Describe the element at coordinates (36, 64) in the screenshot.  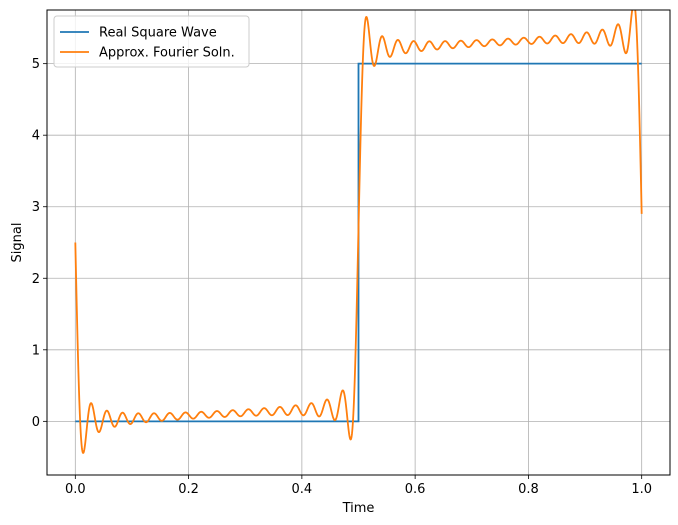
I see `y-tick-label: 5` at that location.